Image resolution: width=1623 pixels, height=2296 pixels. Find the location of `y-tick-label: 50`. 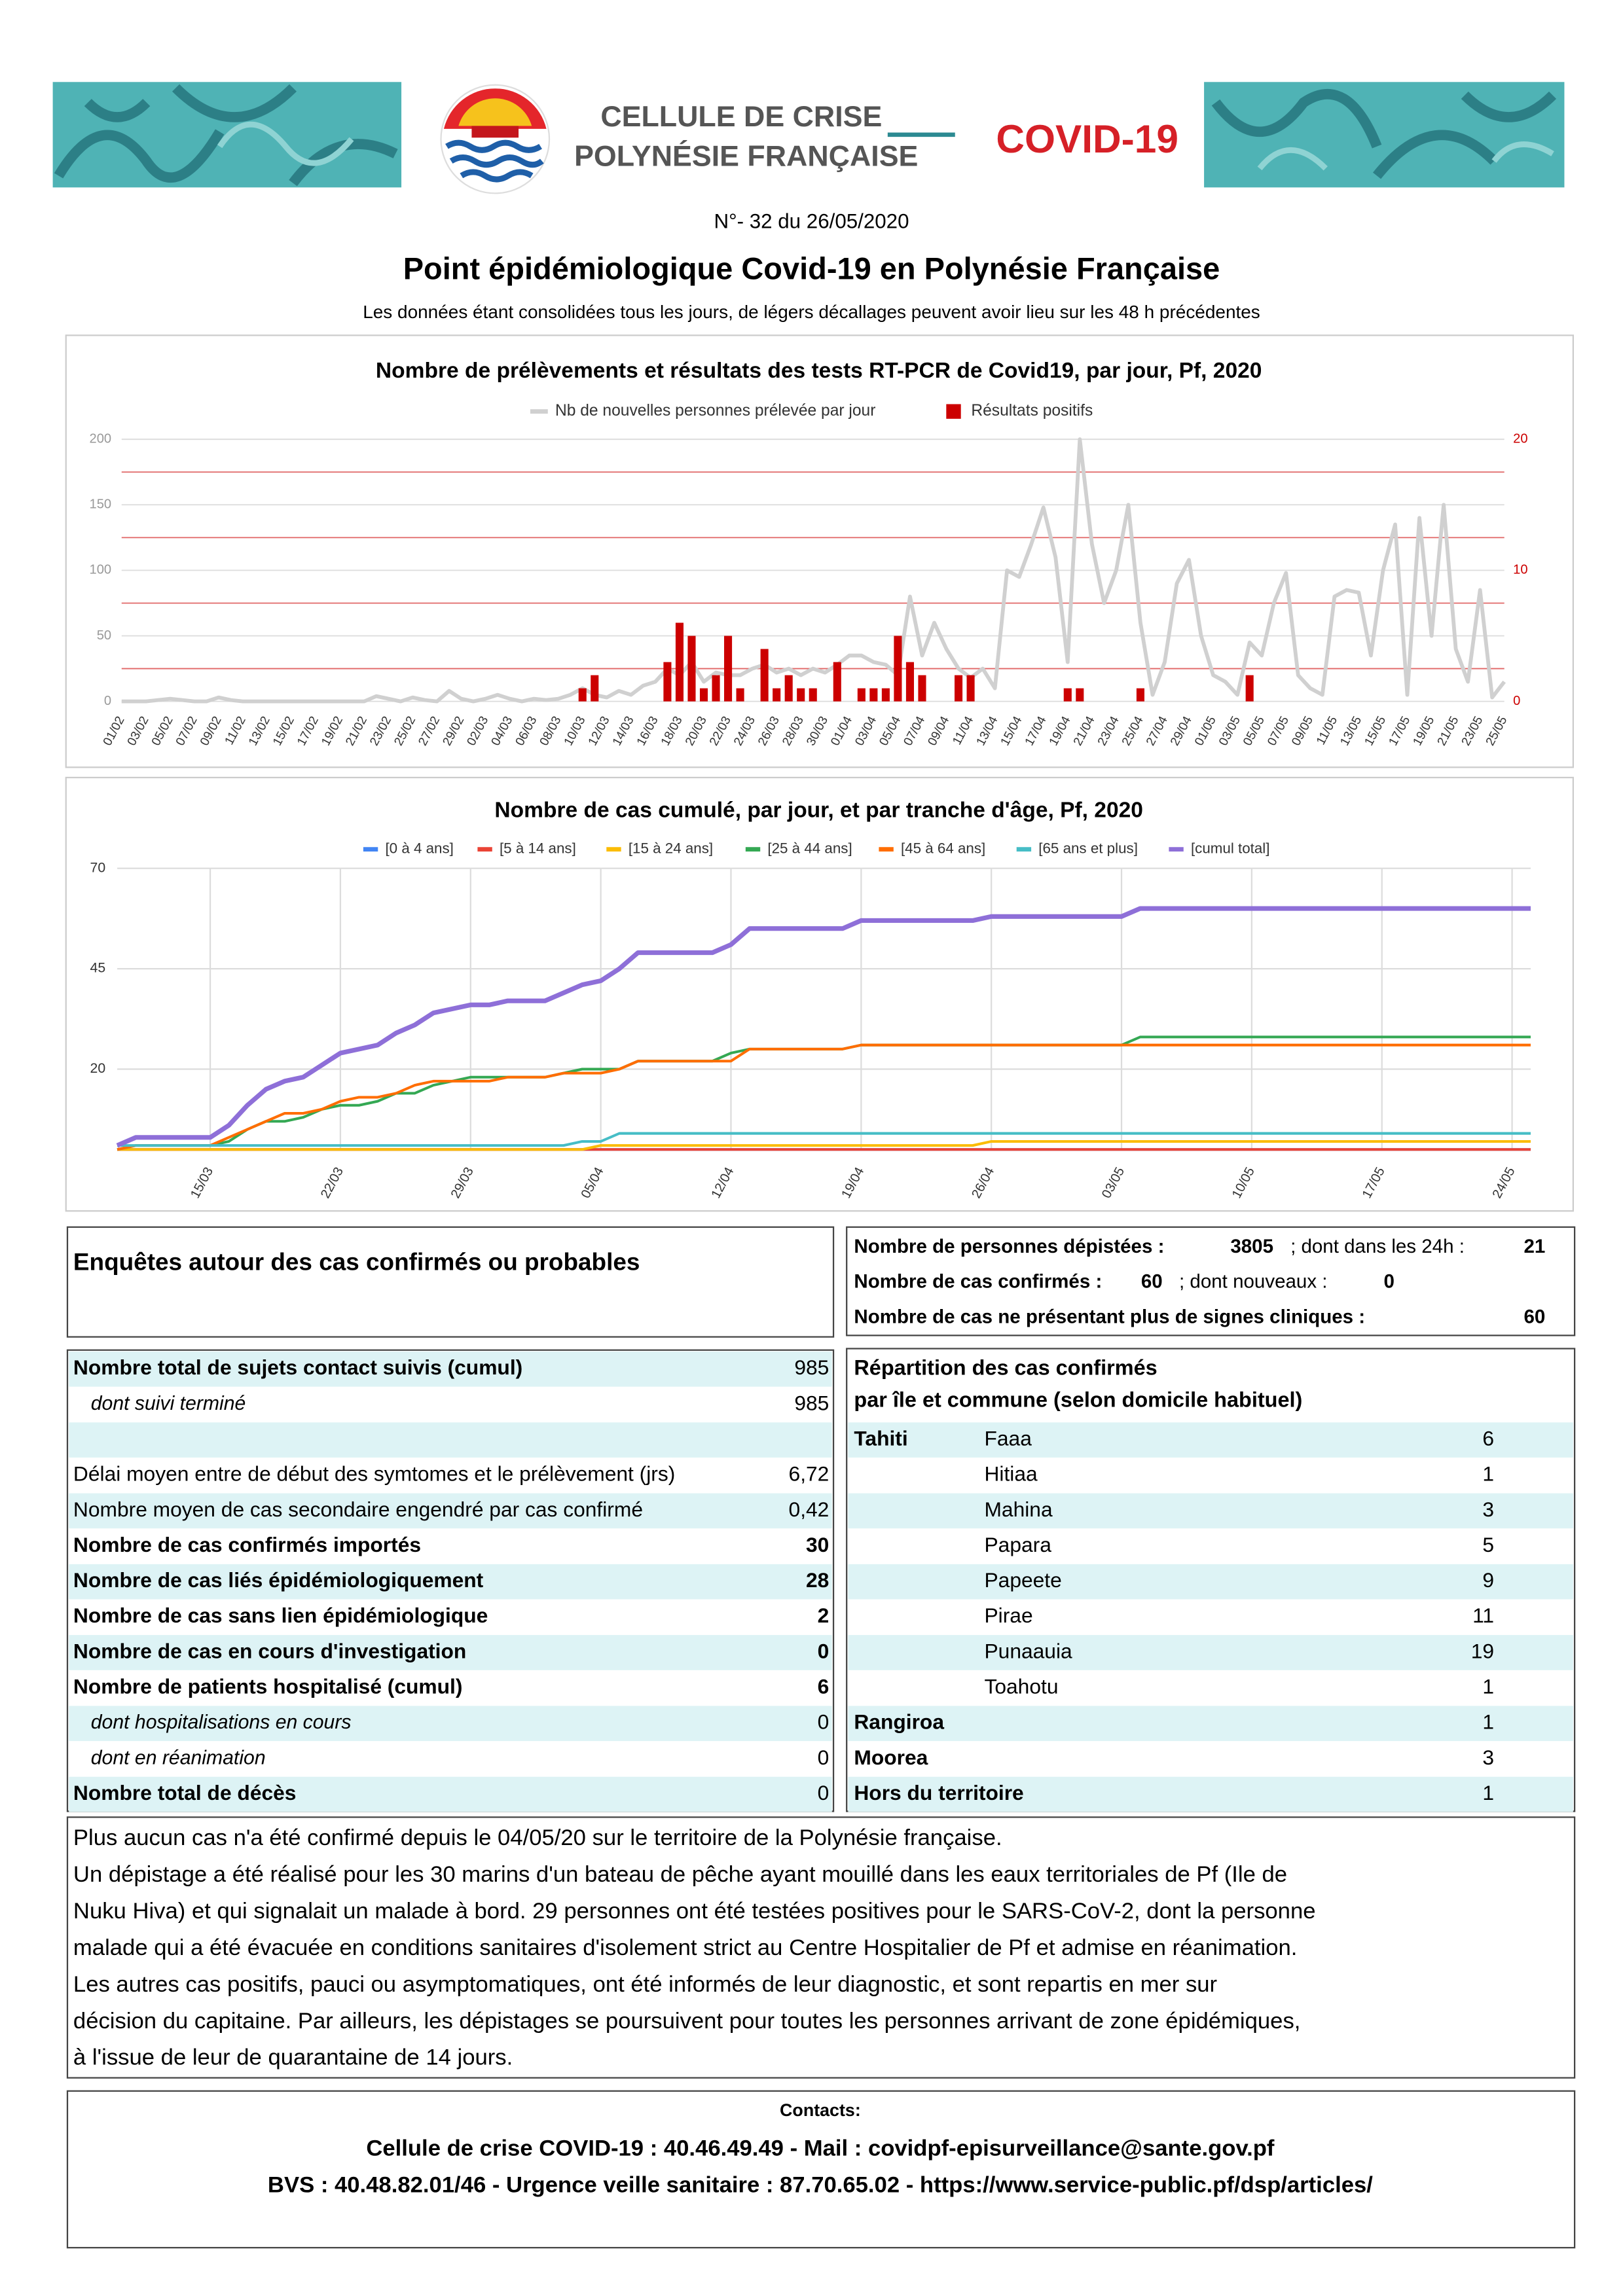

y-tick-label: 50 is located at coordinates (104, 635).